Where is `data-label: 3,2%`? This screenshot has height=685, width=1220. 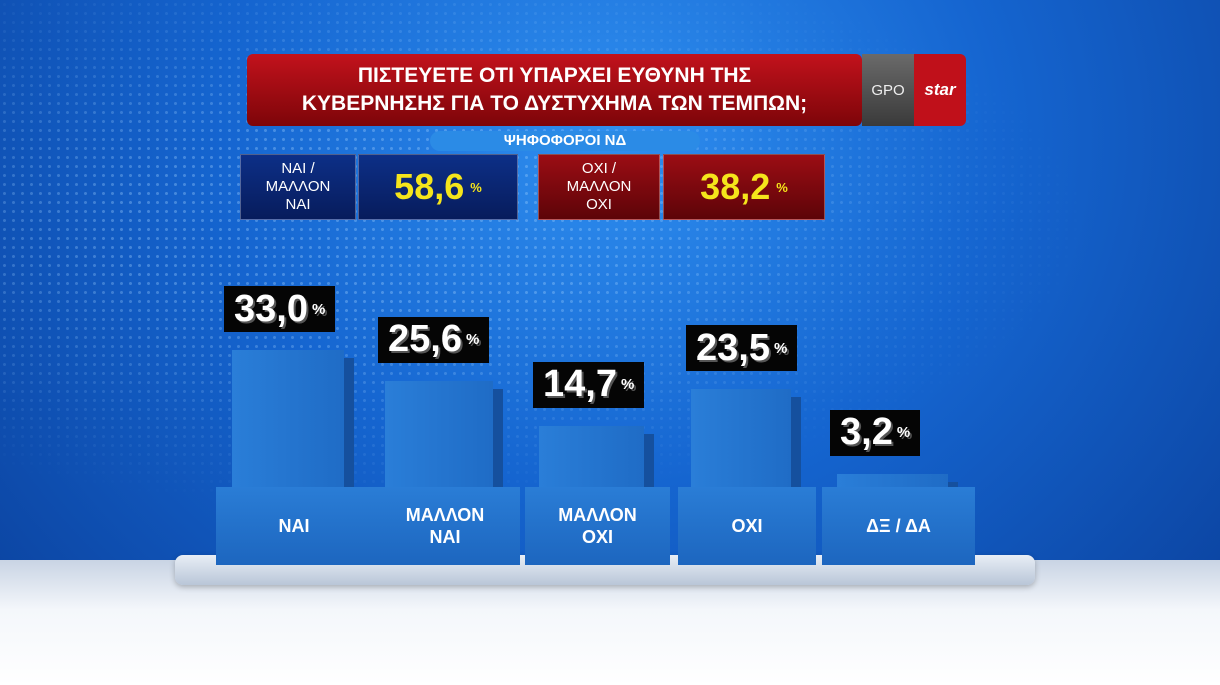 data-label: 3,2% is located at coordinates (875, 432).